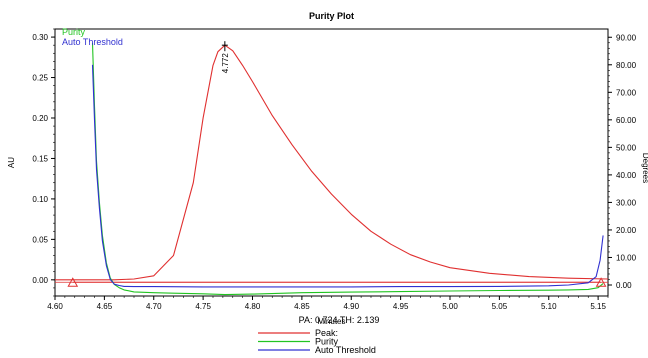 The image size is (648, 358). I want to click on x-axis-label: Minutes, so click(331, 321).